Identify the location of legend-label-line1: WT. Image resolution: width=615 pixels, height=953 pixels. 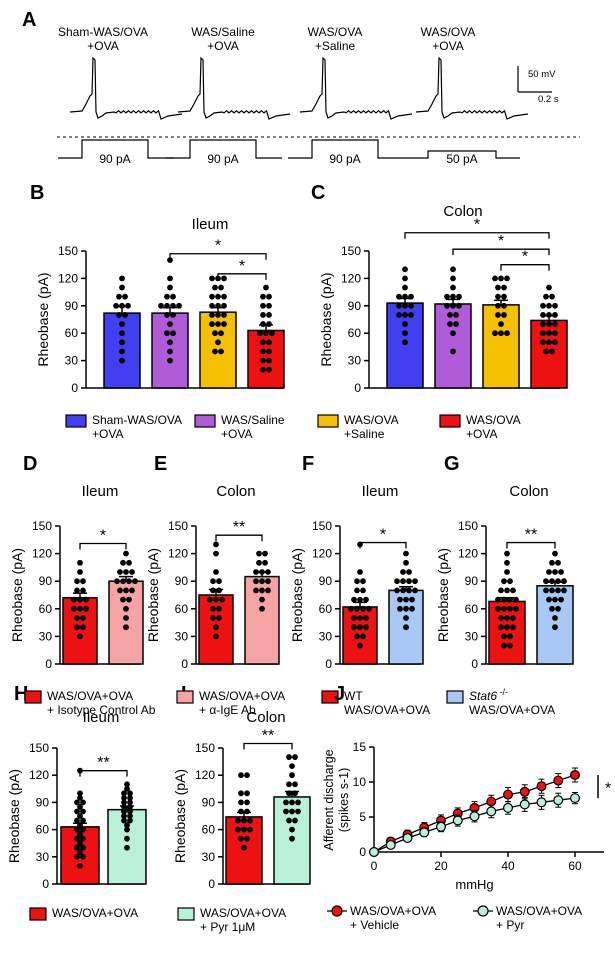
(353, 696).